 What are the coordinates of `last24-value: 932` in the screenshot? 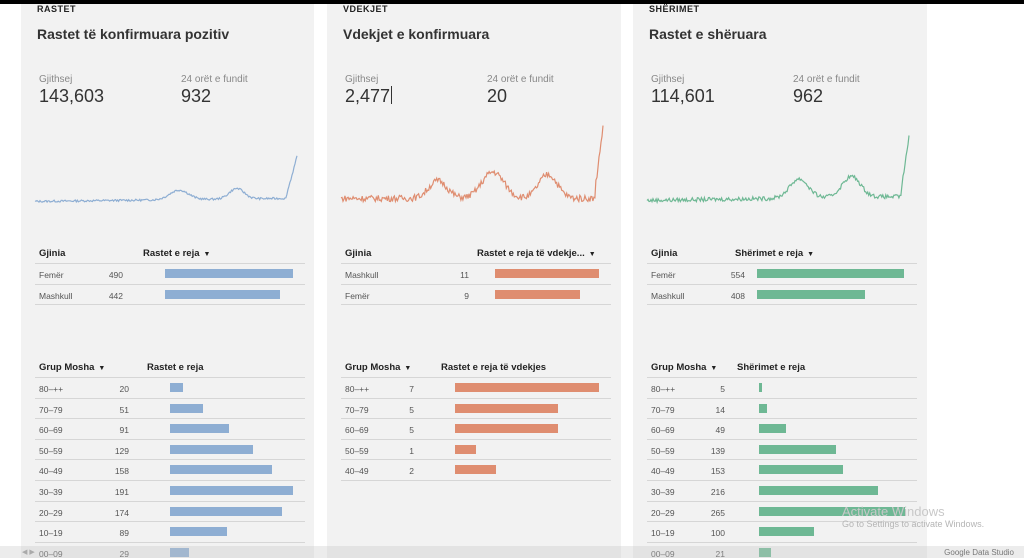 It's located at (196, 96).